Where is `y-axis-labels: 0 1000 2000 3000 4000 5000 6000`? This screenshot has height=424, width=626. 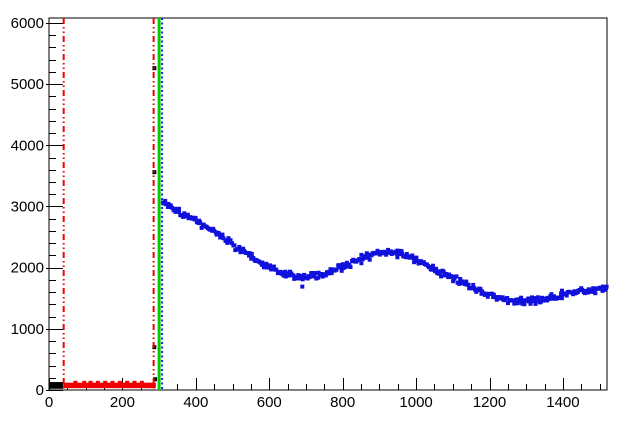
y-axis-labels: 0 1000 2000 3000 4000 5000 6000 is located at coordinates (27, 207).